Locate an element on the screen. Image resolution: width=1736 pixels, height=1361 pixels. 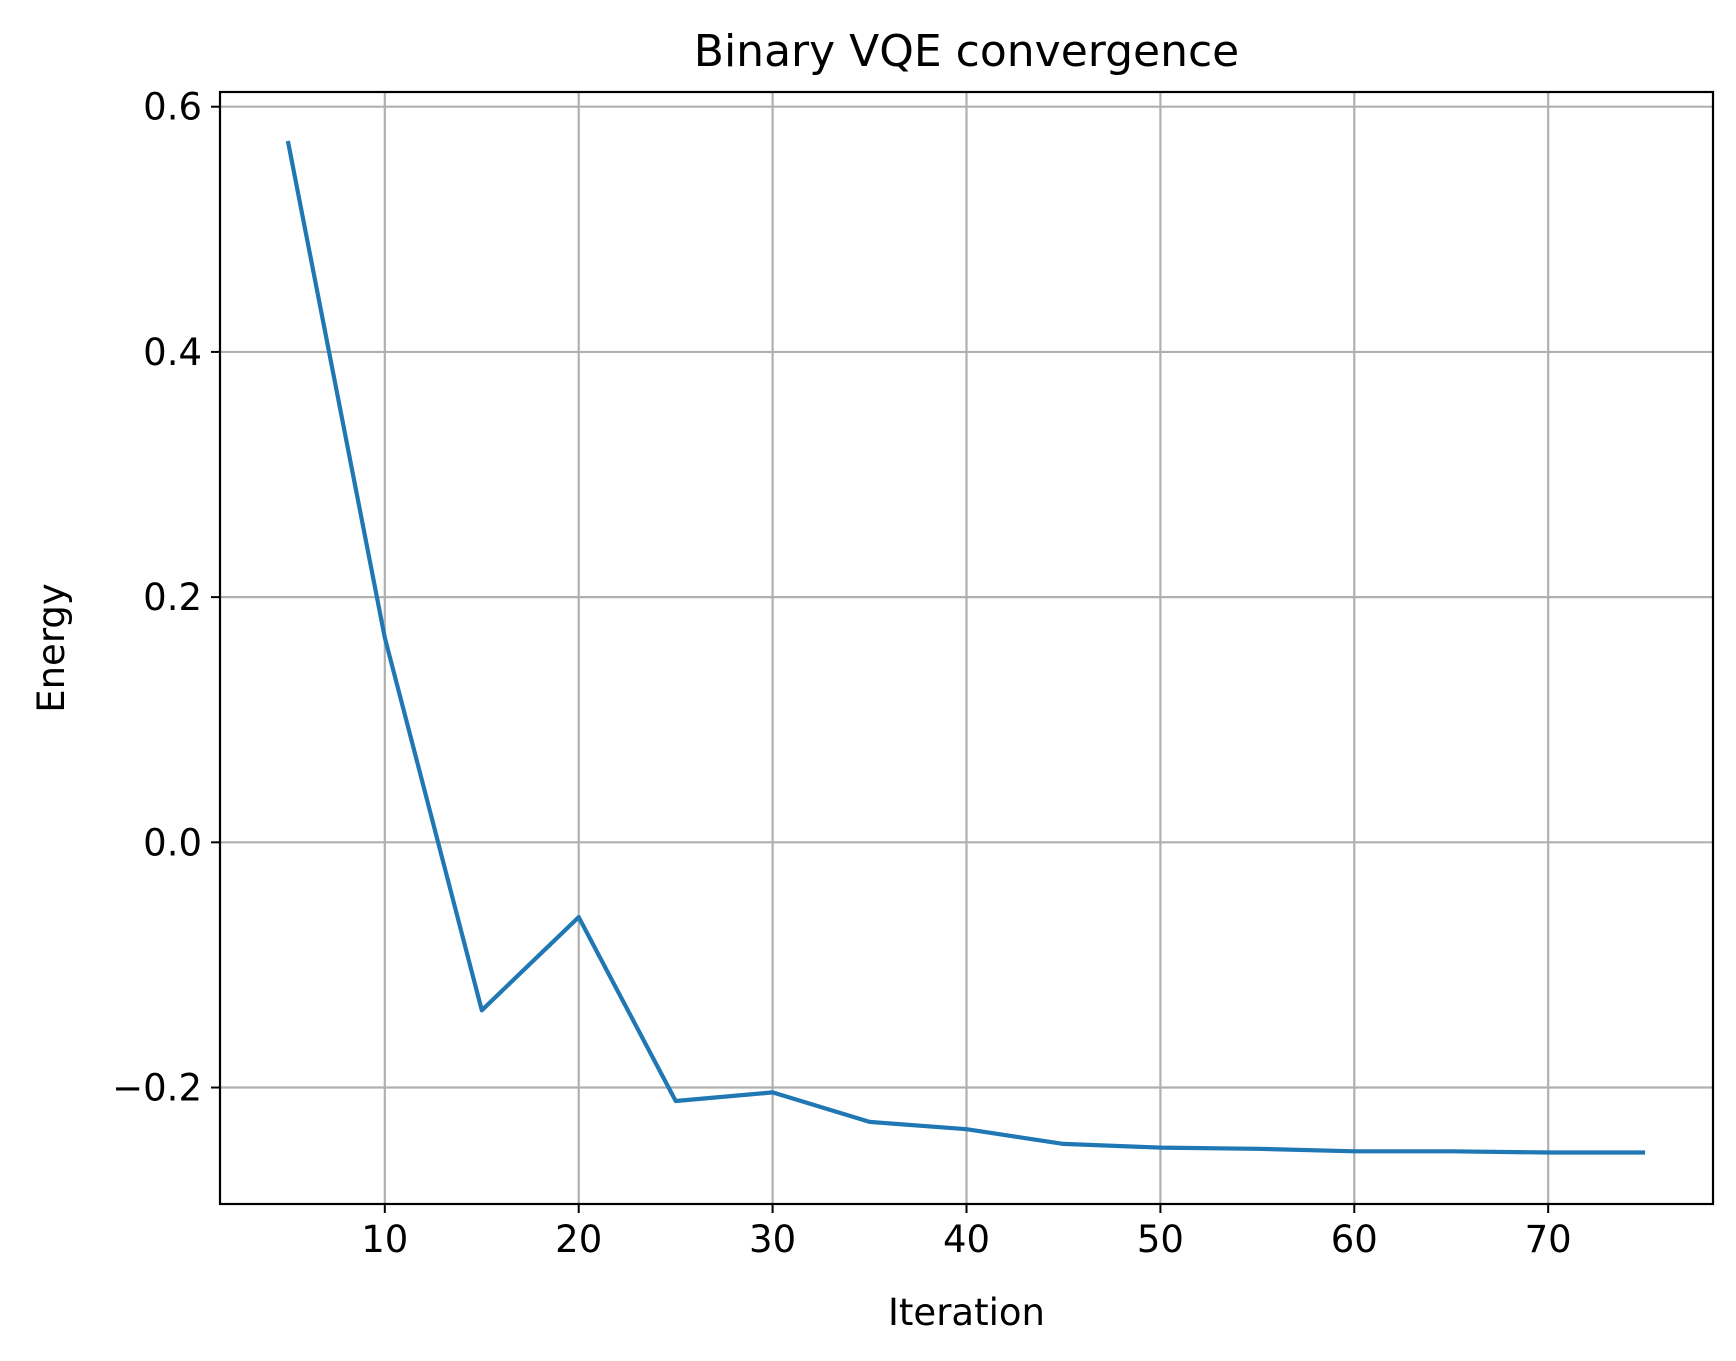
x-tick-label: 40 is located at coordinates (966, 1239).